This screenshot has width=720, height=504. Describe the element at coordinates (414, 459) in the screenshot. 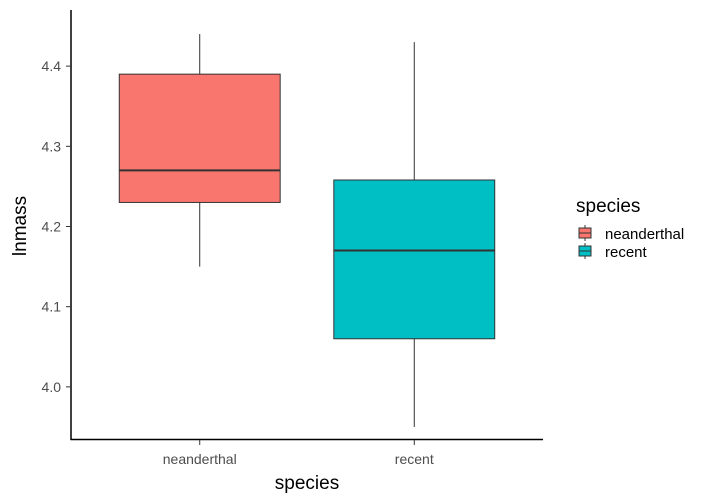

I see `x-tick-label: recent` at that location.